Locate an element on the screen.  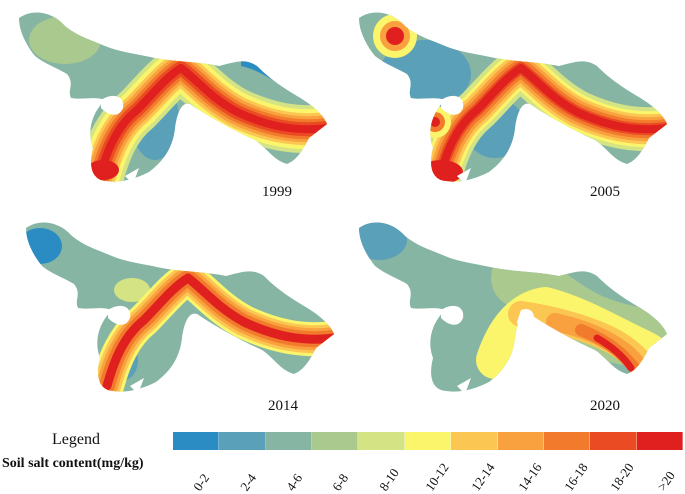
legend-class-label: 6-8 is located at coordinates (340, 482).